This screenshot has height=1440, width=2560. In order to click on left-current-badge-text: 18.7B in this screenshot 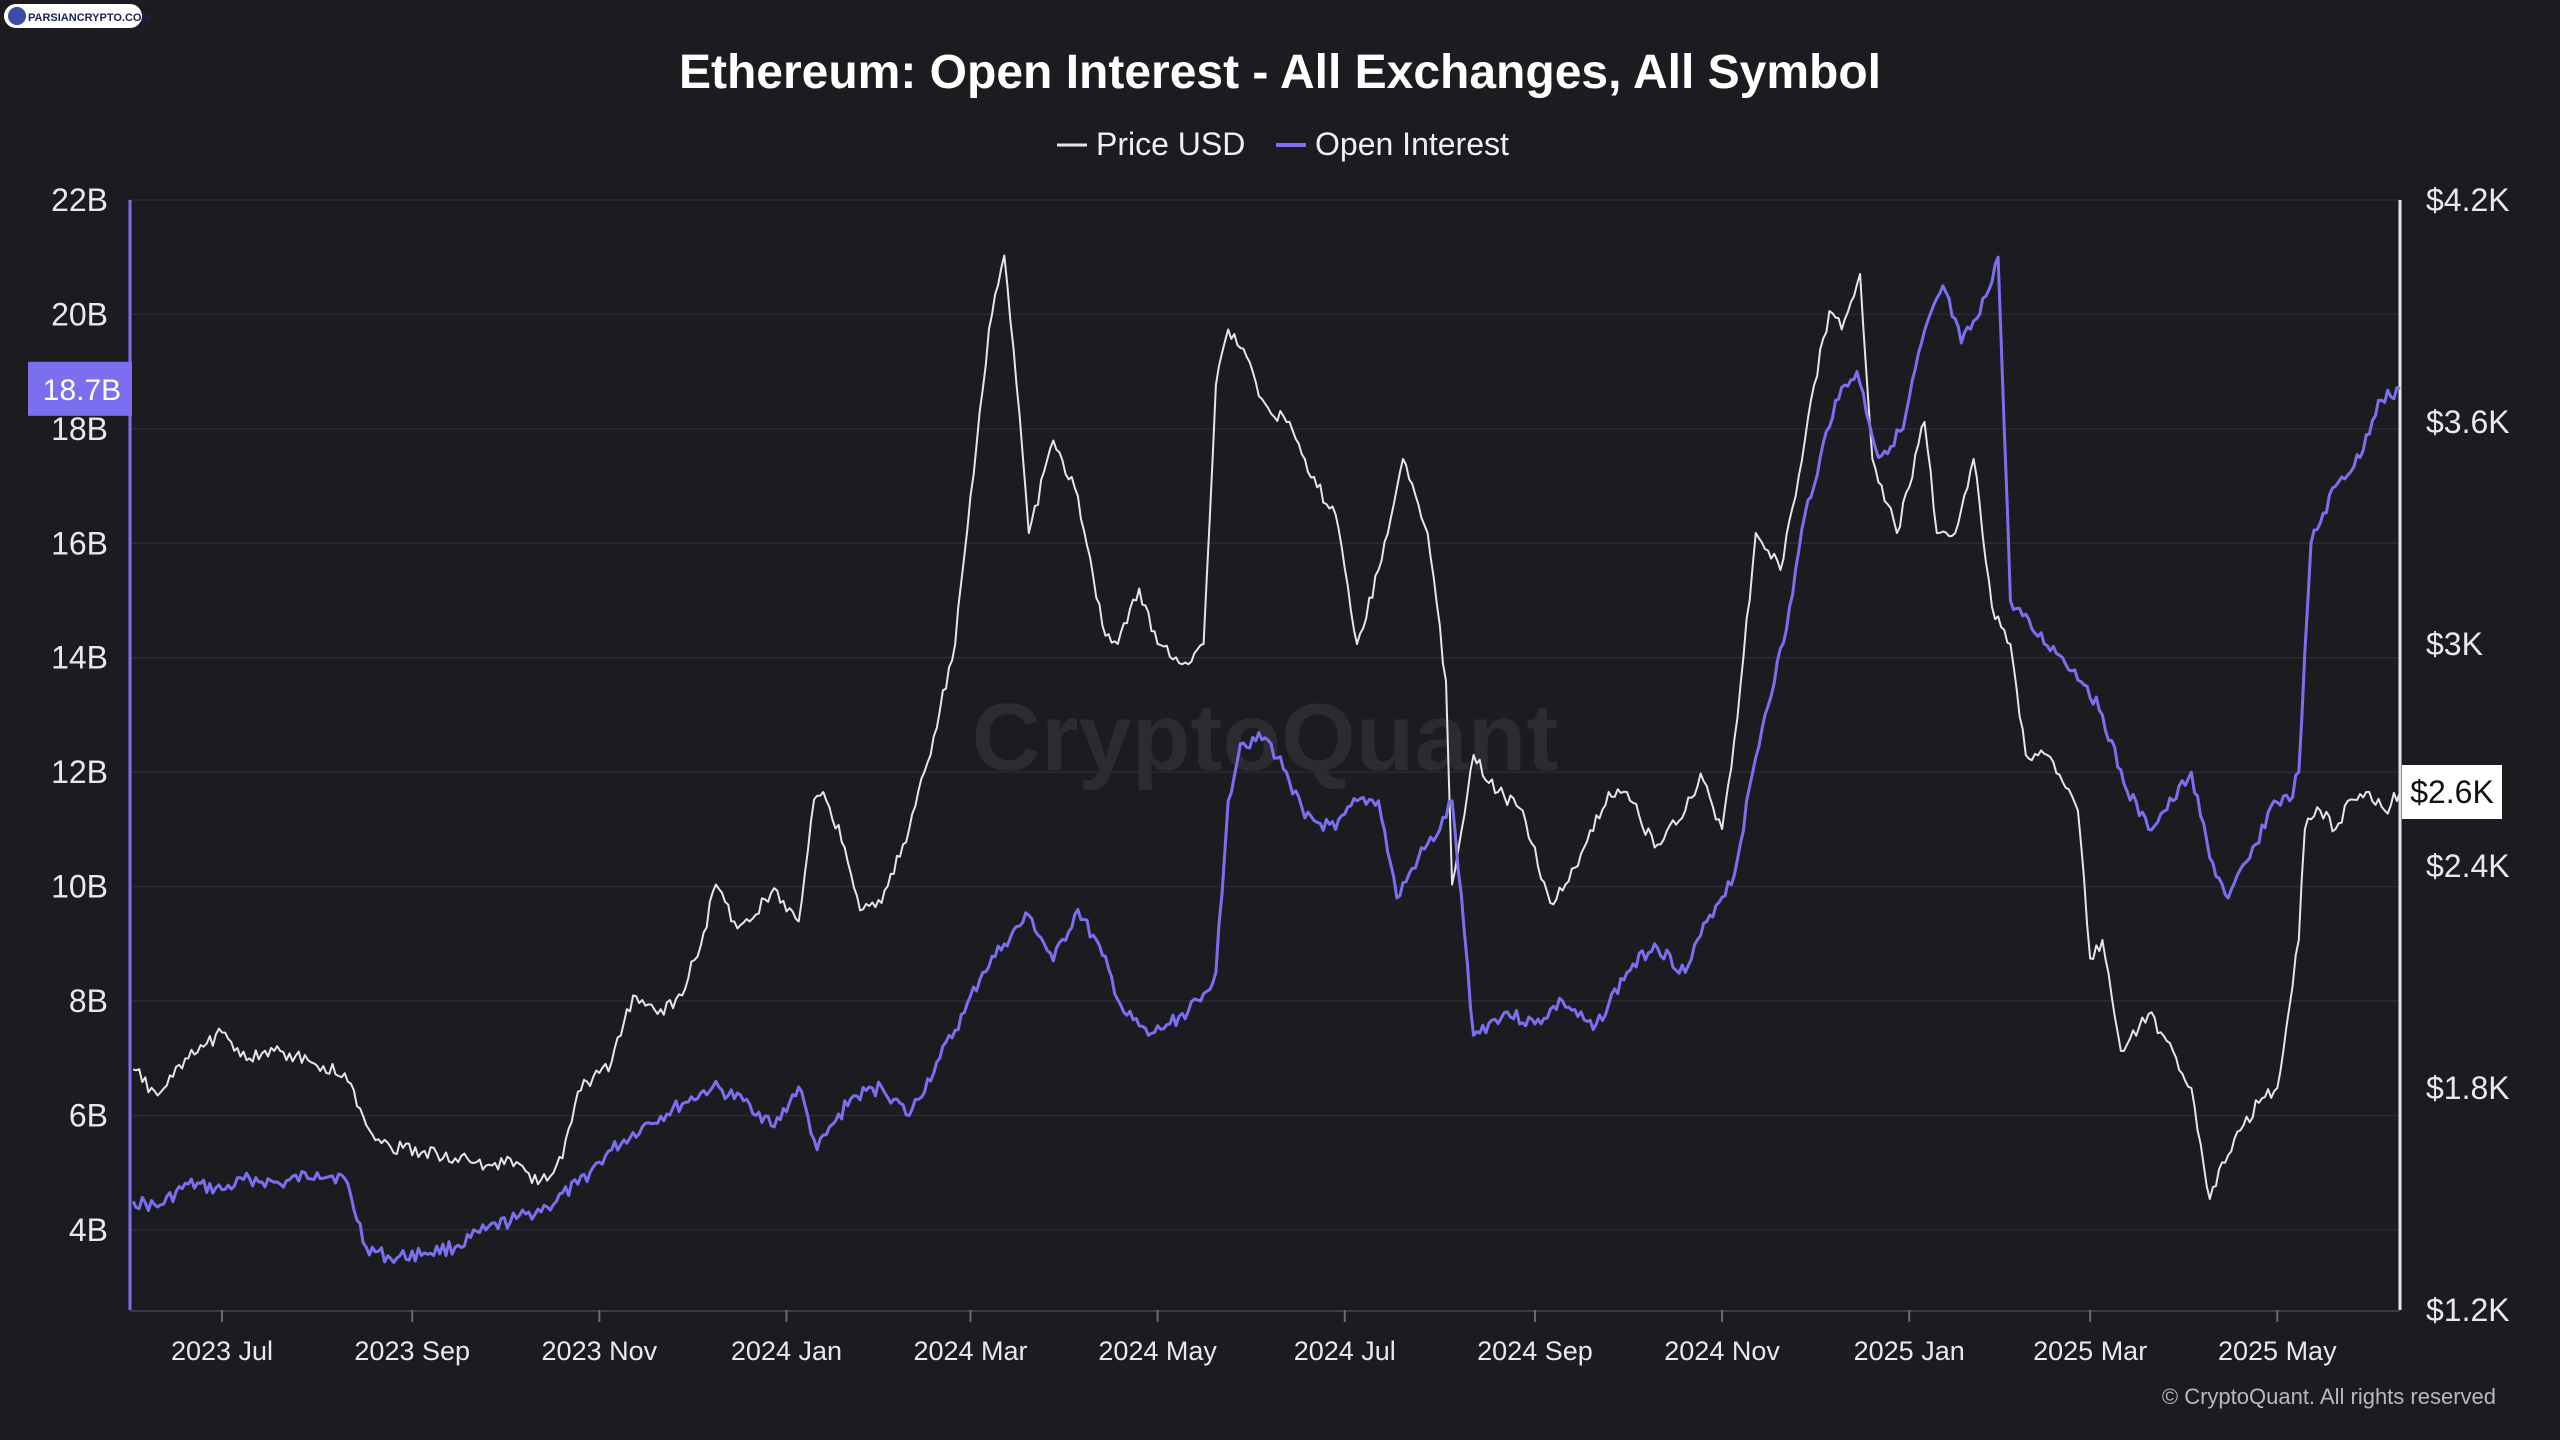, I will do `click(82, 390)`.